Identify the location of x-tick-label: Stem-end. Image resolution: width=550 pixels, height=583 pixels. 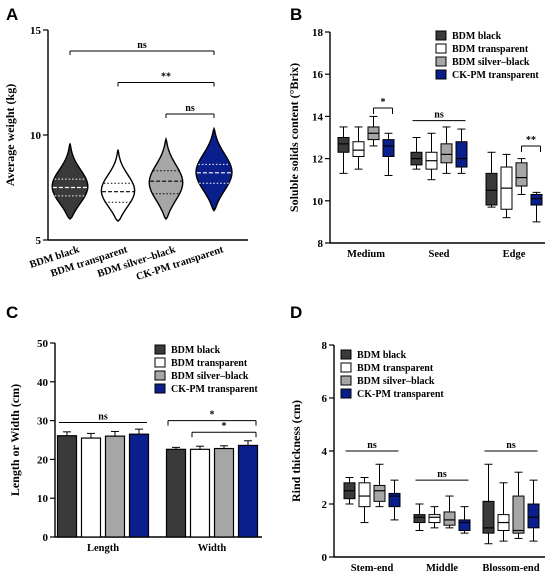
(372, 568).